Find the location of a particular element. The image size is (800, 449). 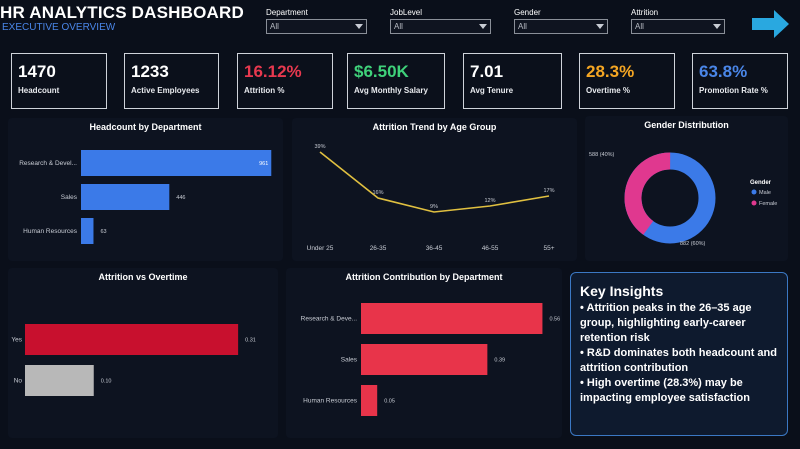

kpi-value: 7.01 is located at coordinates (487, 71).